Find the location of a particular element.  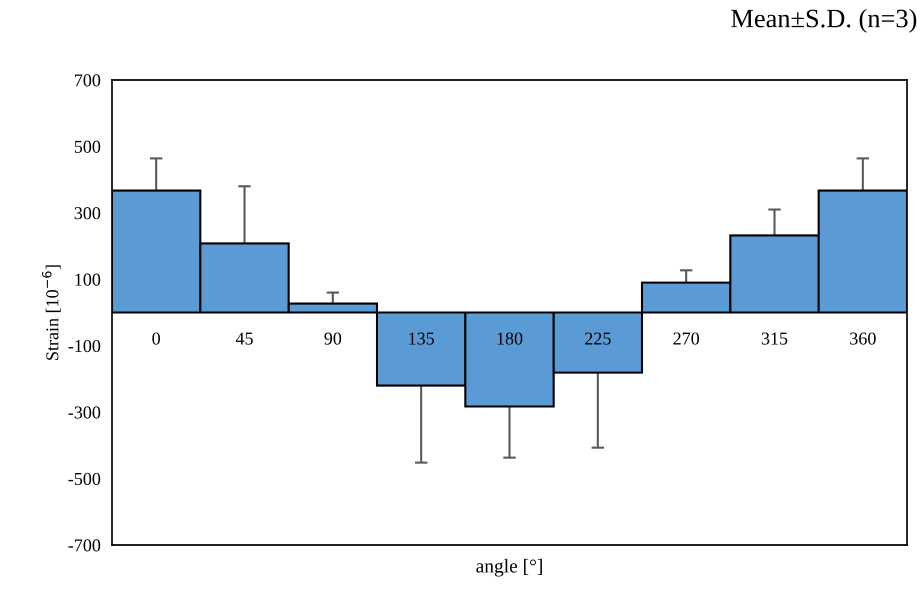

y-tick-label: 700 is located at coordinates (87, 80).